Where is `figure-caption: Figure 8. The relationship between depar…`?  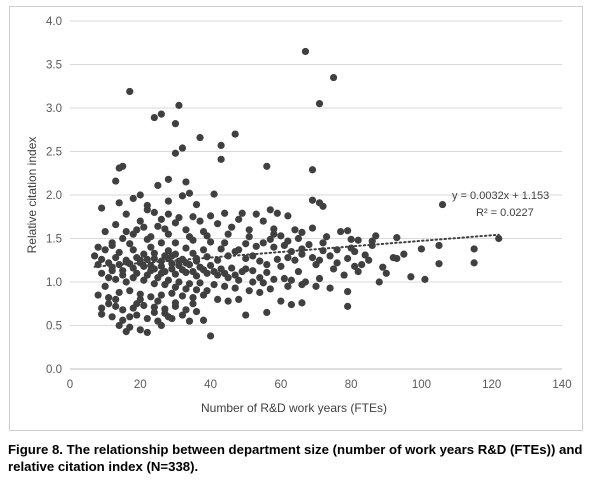
figure-caption: Figure 8. The relationship between depar… is located at coordinates (295, 458).